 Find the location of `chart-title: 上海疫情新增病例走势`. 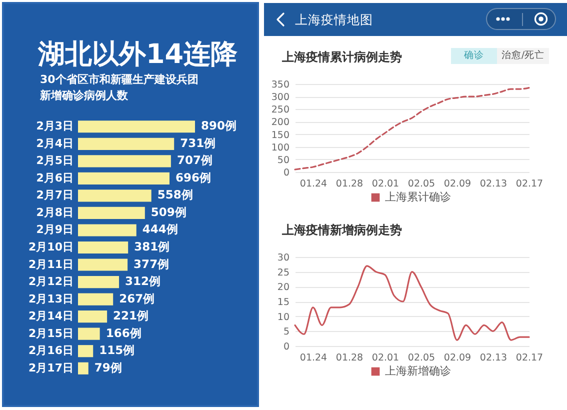

chart-title: 上海疫情新增病例走势 is located at coordinates (342, 230).